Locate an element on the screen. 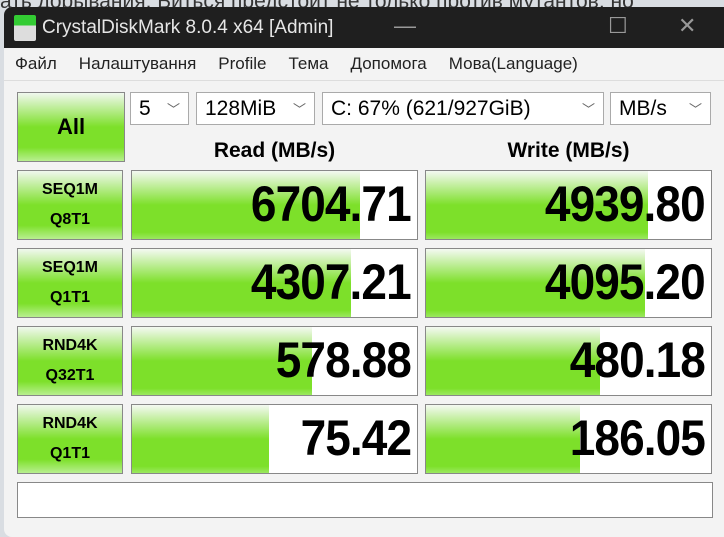  write-result: 4095.20 is located at coordinates (568, 283).